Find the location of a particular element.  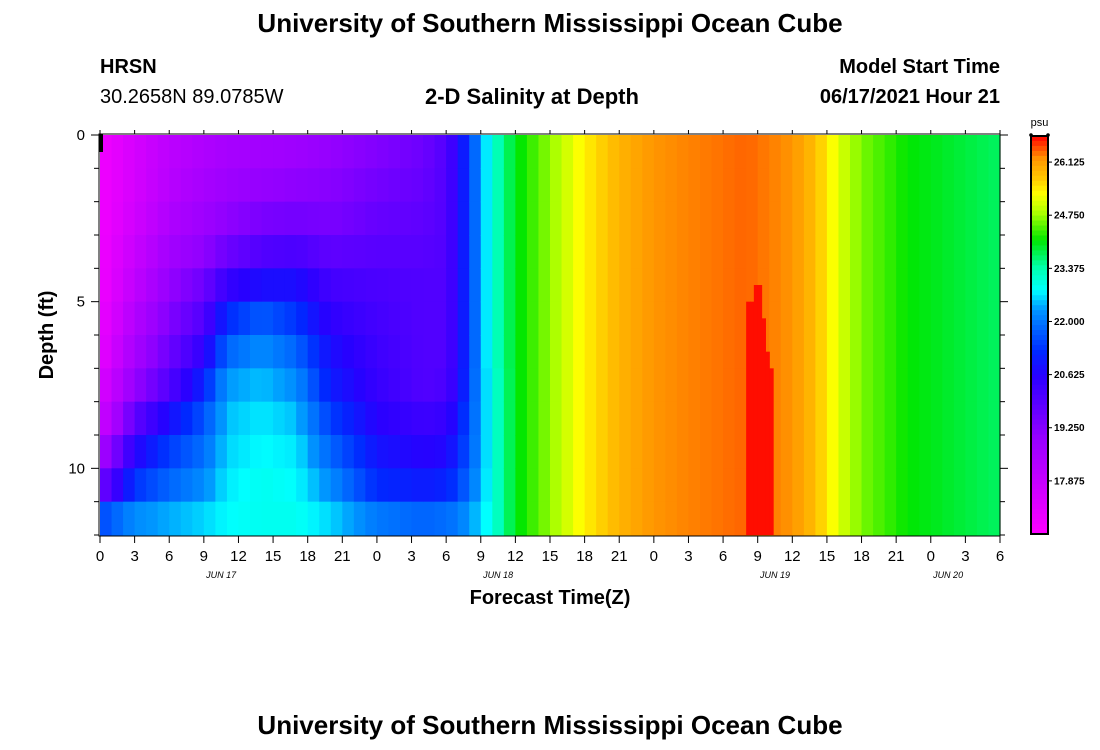

colorbar-label: 23.375 is located at coordinates (1069, 269).